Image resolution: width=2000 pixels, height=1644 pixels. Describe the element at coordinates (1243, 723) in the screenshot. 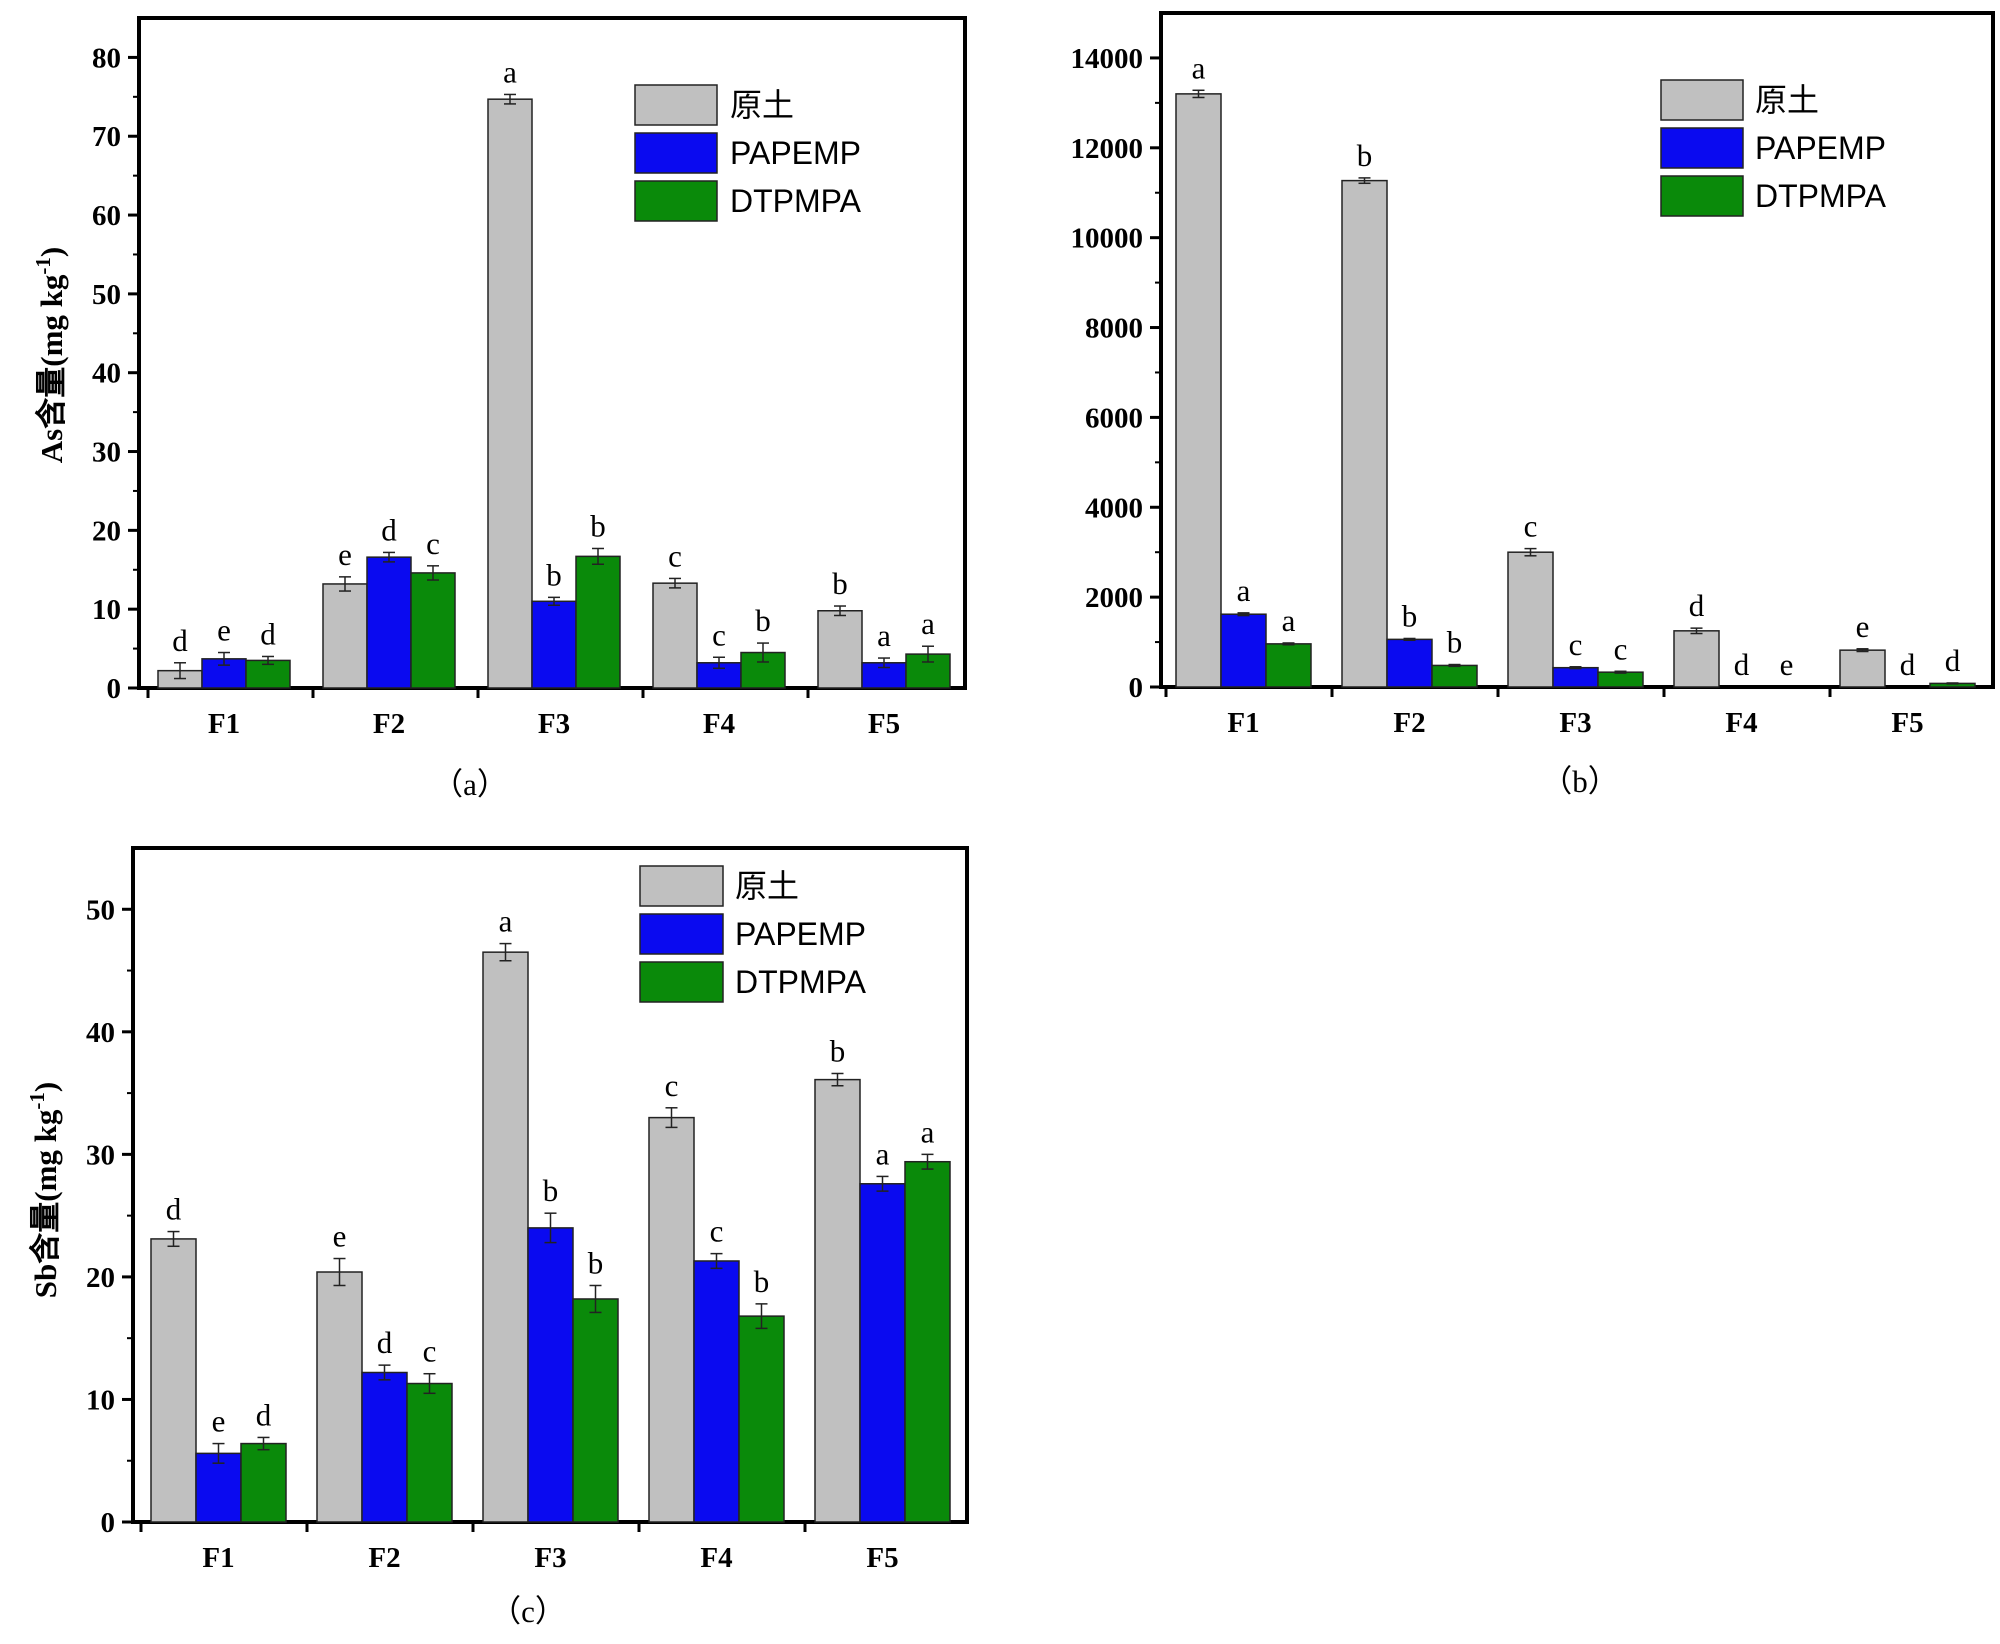

I see `x-tick-label: F1` at that location.